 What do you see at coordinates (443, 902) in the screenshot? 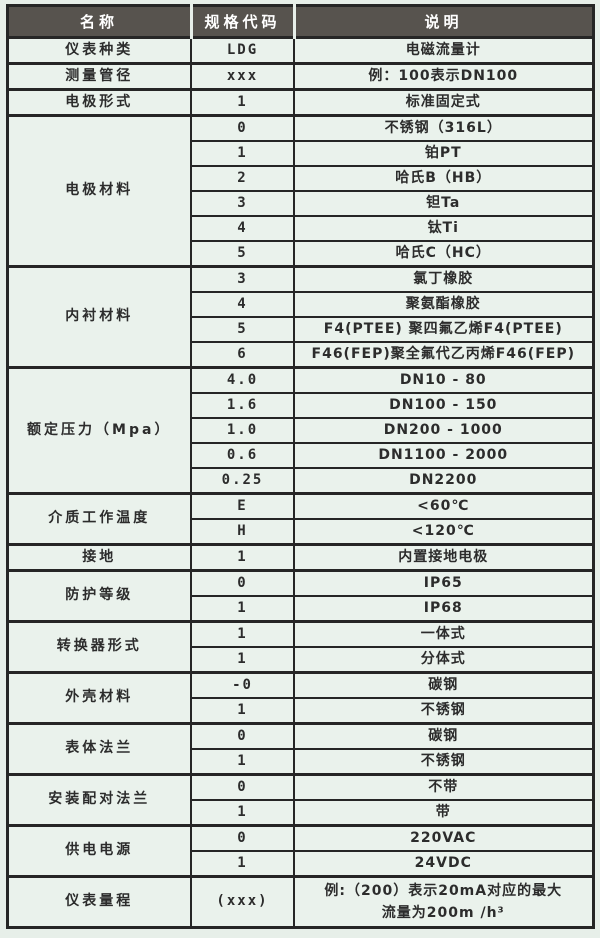
I see `spec-description: 例:（200）表示20mA对应的最大 流量为200m /h³` at bounding box center [443, 902].